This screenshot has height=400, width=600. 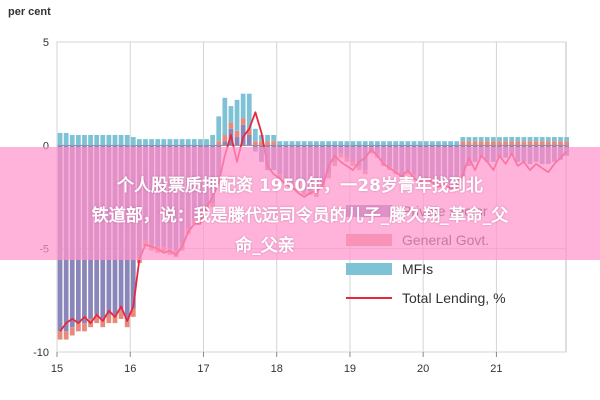 I want to click on legend-label: MFIs, so click(x=417, y=269).